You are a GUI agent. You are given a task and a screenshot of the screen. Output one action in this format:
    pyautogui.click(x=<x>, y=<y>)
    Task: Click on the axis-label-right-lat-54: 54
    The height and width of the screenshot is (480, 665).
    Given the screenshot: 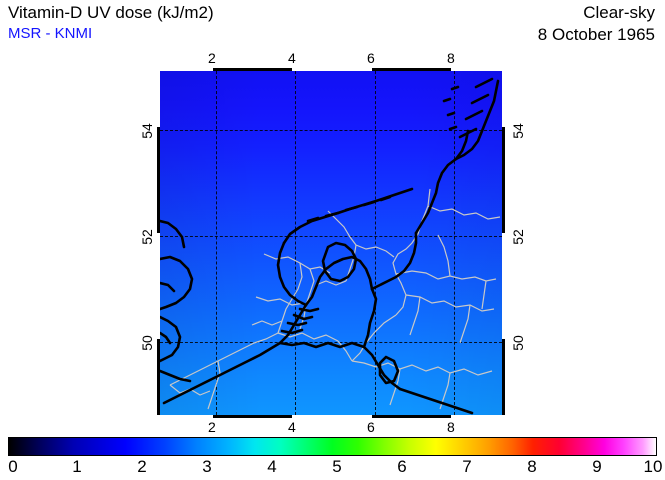 What is the action you would take?
    pyautogui.click(x=517, y=131)
    